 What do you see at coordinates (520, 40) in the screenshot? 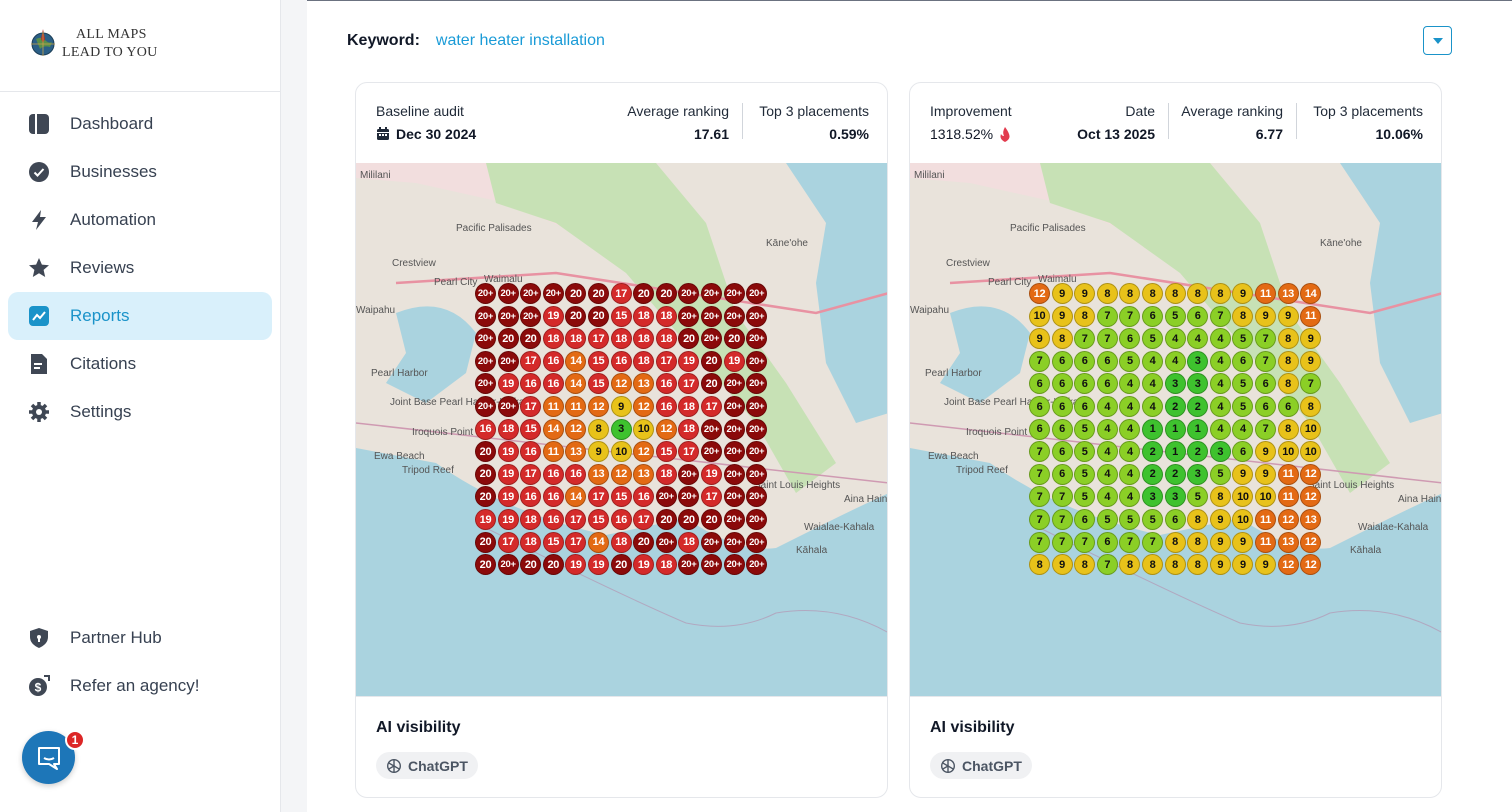
I see `keyword-link: water heater installation` at bounding box center [520, 40].